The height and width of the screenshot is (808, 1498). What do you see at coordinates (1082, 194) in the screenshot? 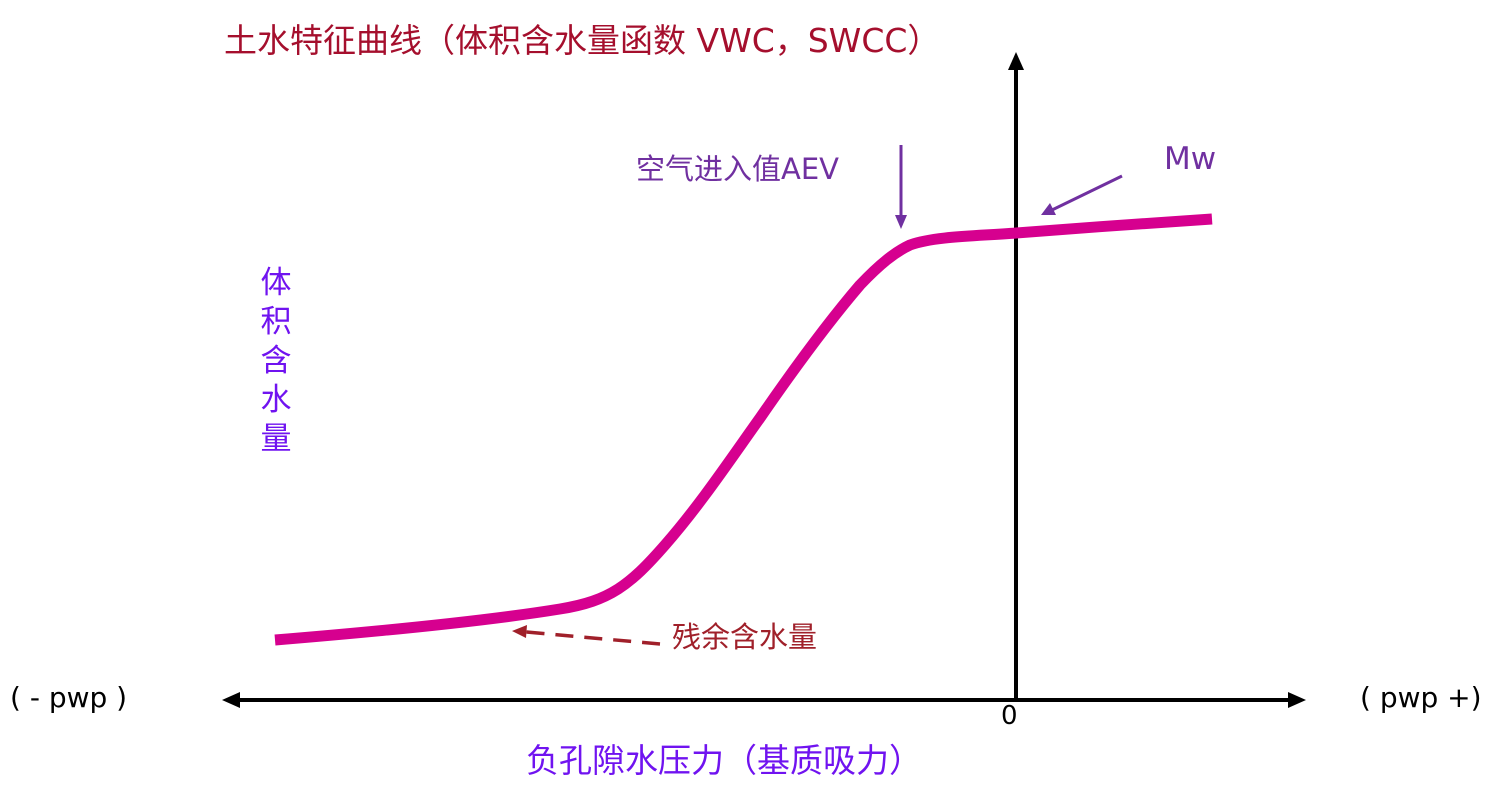
I see `mw-arrow-icon` at bounding box center [1082, 194].